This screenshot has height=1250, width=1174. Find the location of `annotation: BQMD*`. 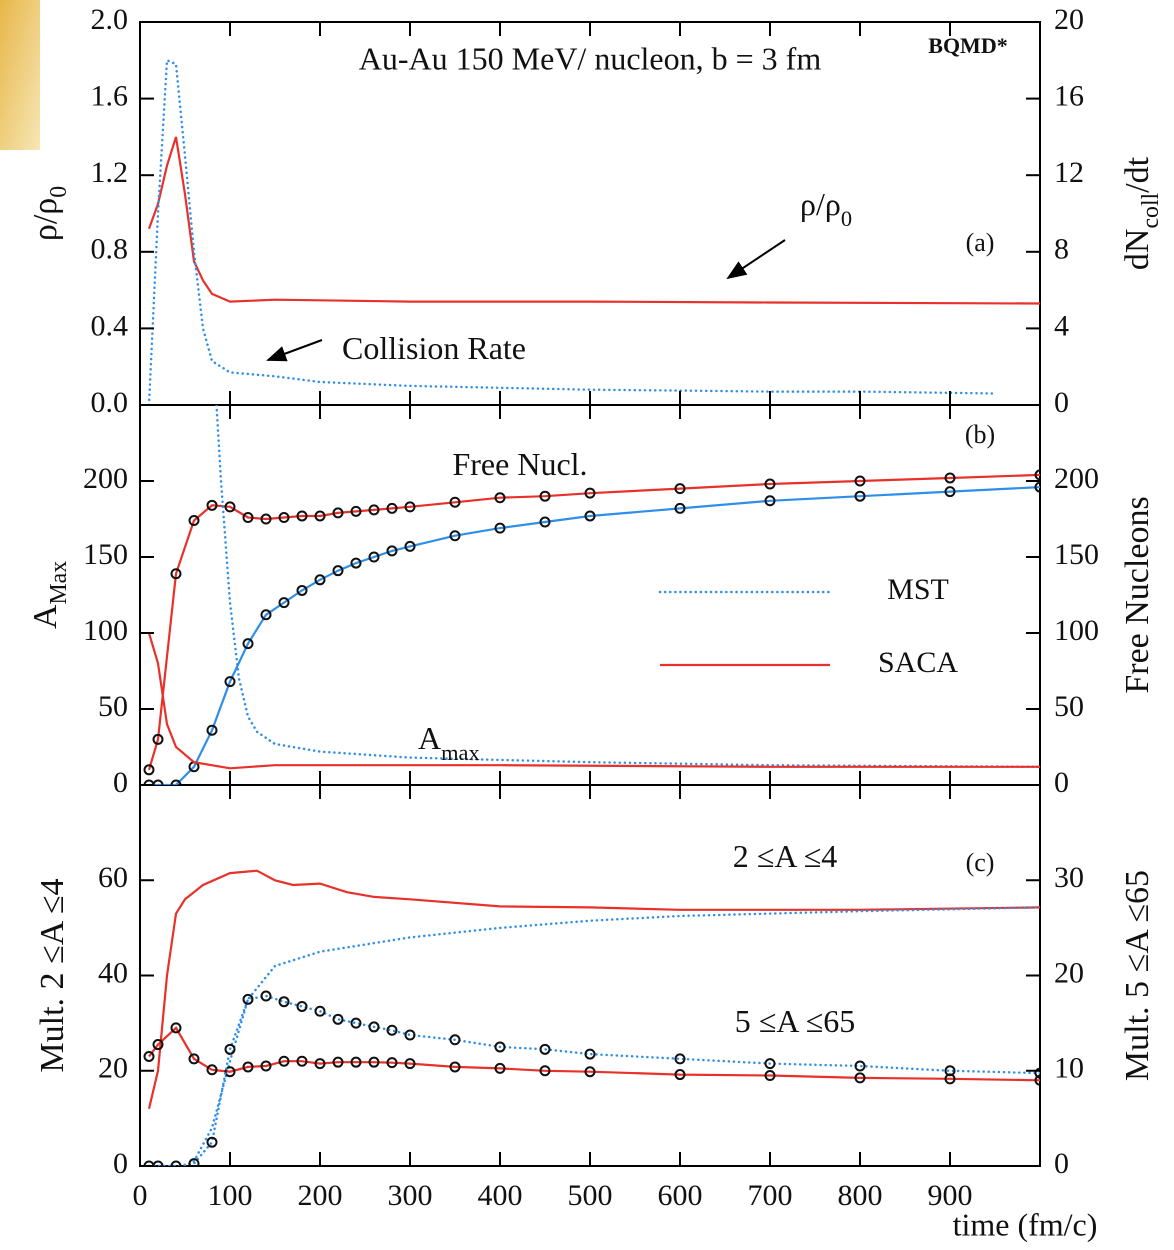

annotation: BQMD* is located at coordinates (967, 45).